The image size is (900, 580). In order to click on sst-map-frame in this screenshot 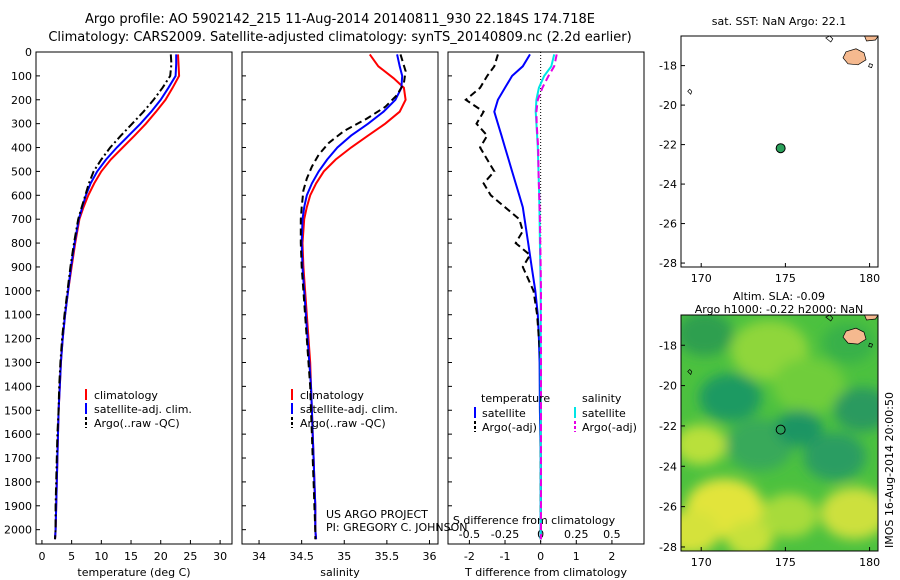, I will do `click(779, 151)`.